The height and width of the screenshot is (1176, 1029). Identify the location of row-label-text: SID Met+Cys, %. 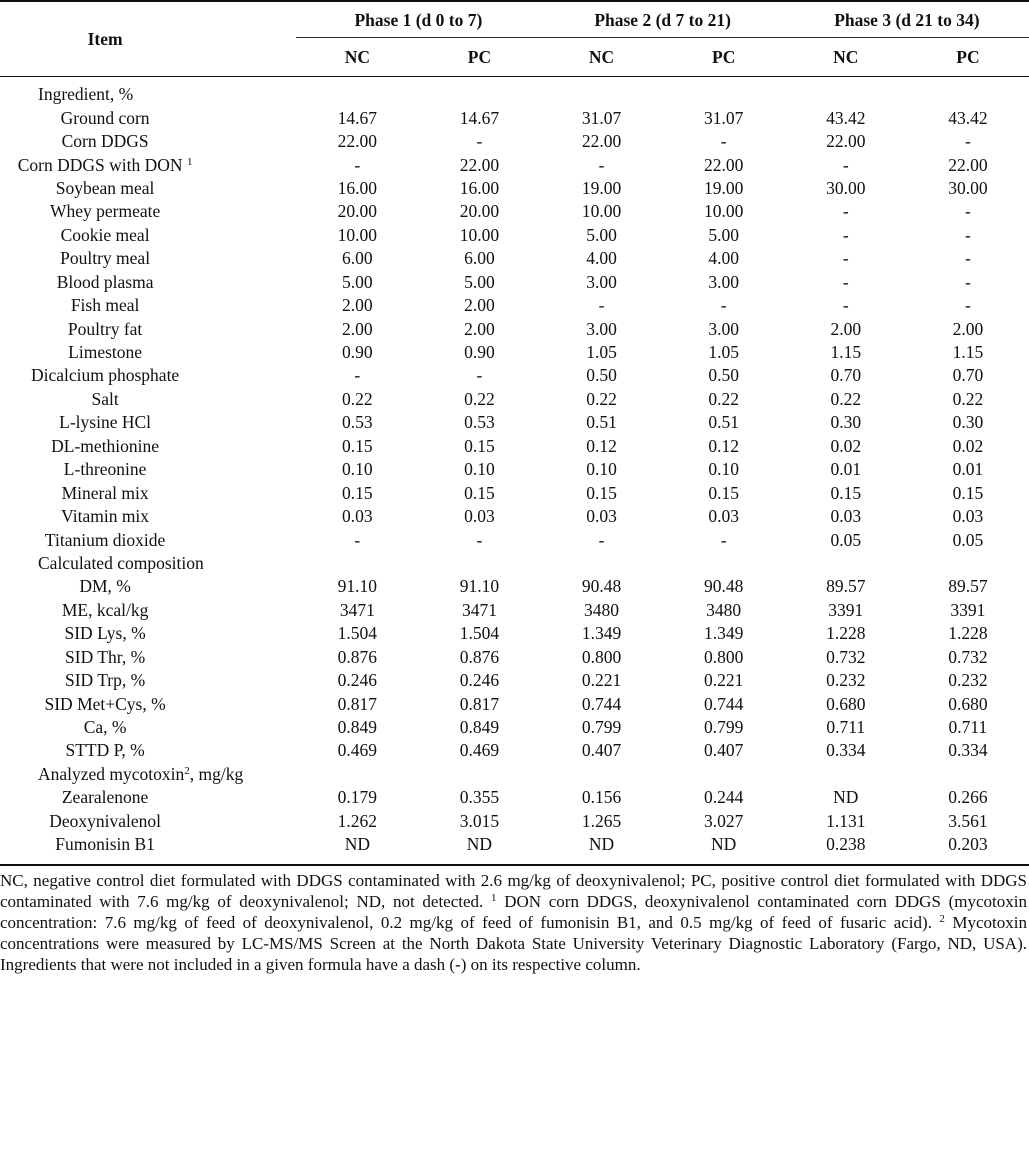
(105, 703).